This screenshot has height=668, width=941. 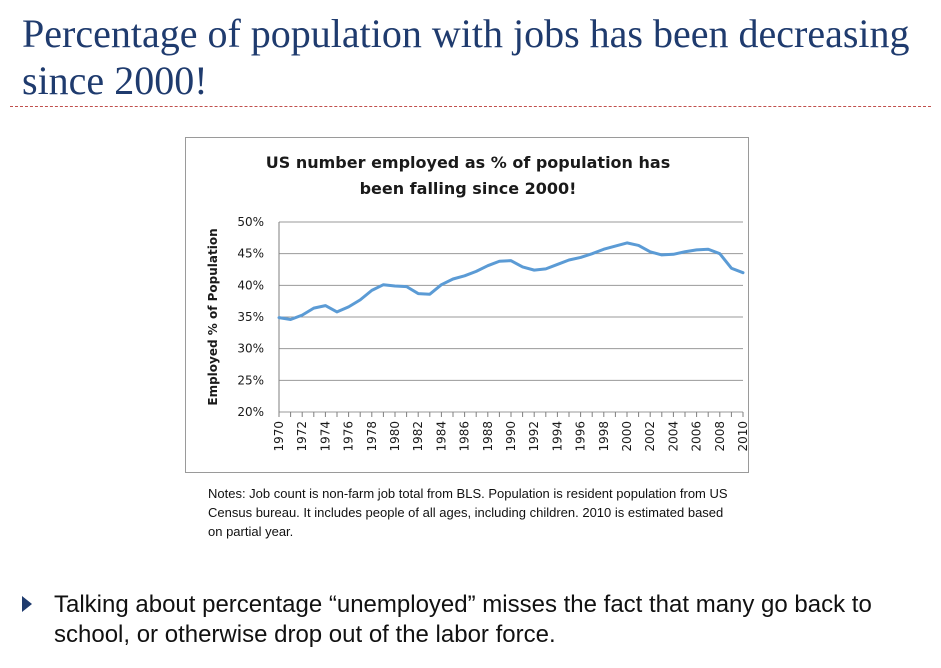 I want to click on x-tick-label: 2002, so click(x=650, y=436).